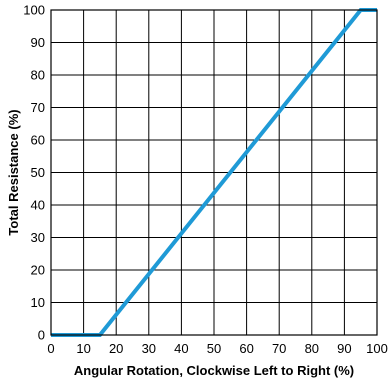  What do you see at coordinates (38, 107) in the screenshot?
I see `y-tick-label: 70` at bounding box center [38, 107].